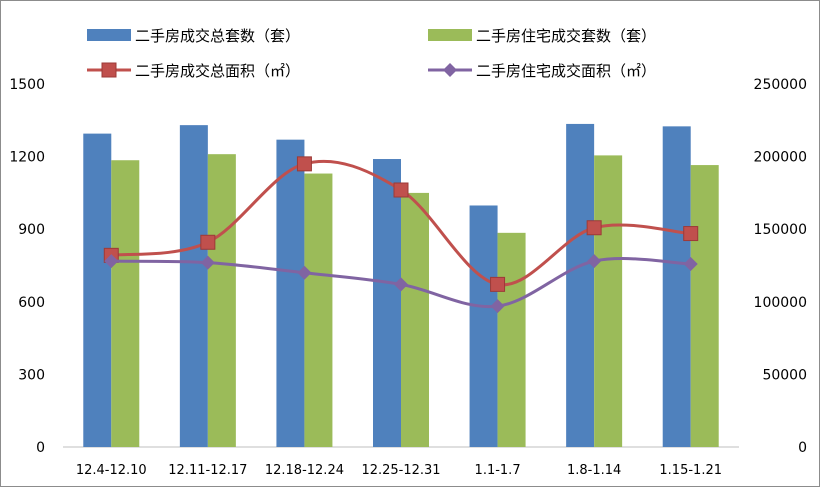  Describe the element at coordinates (31, 303) in the screenshot. I see `left-axis-tick-label: 600` at that location.